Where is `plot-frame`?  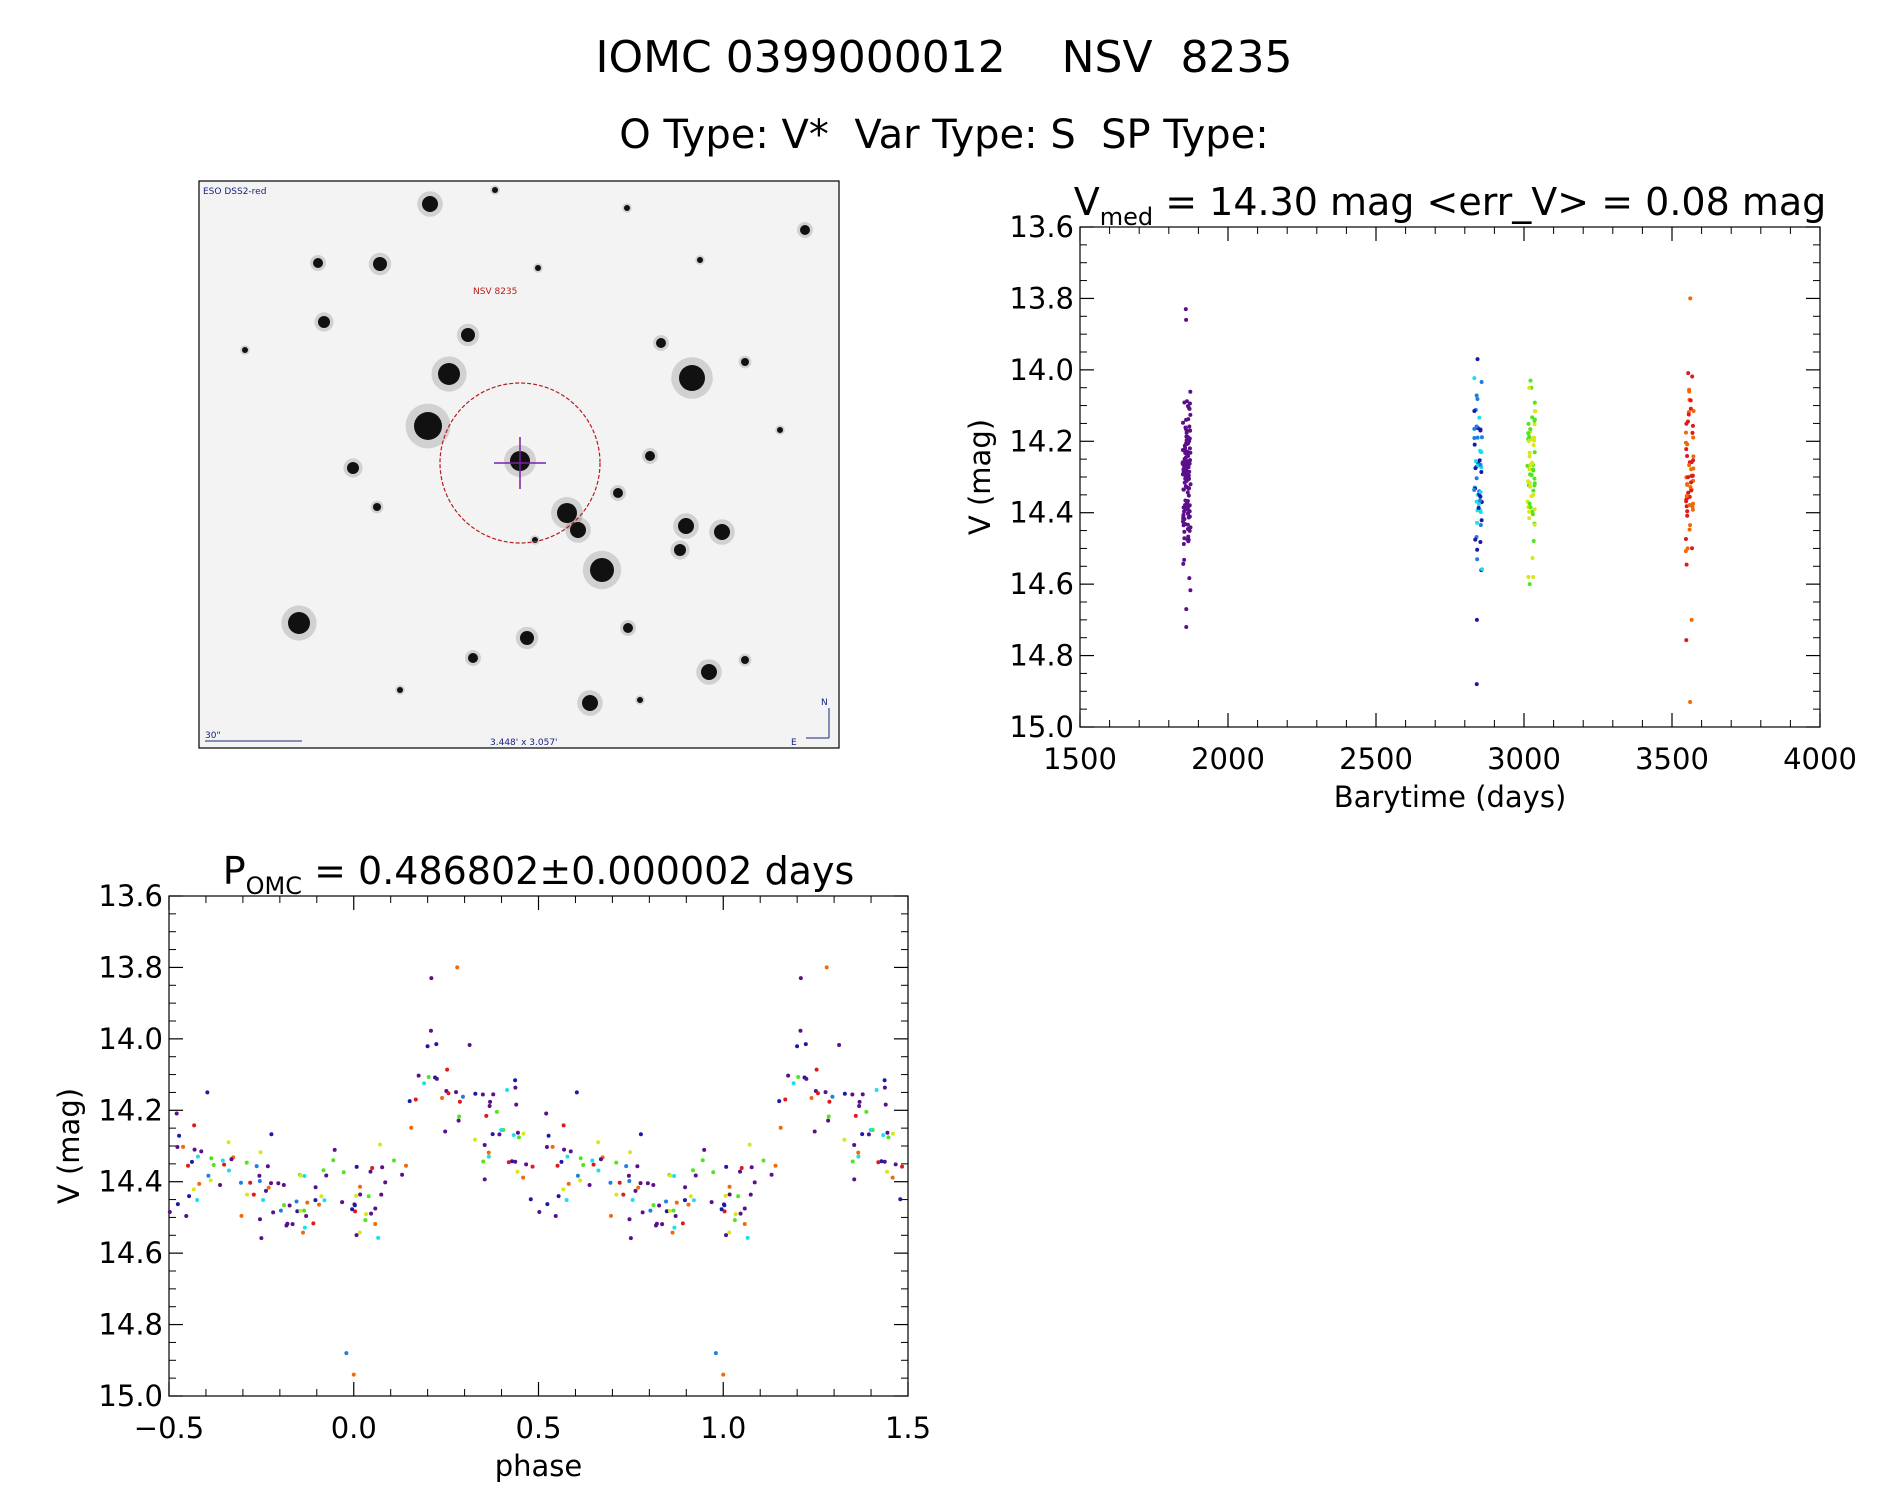 plot-frame is located at coordinates (1450, 477).